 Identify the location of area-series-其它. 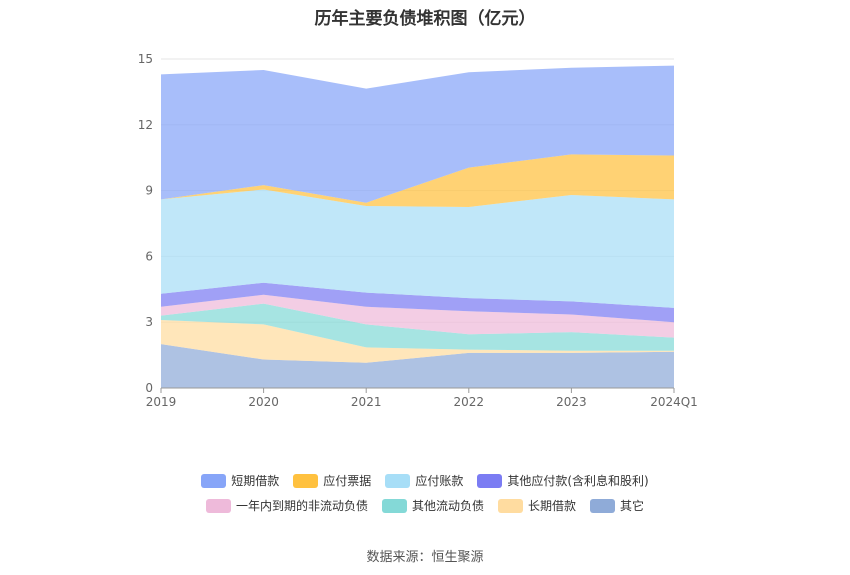
(417, 366).